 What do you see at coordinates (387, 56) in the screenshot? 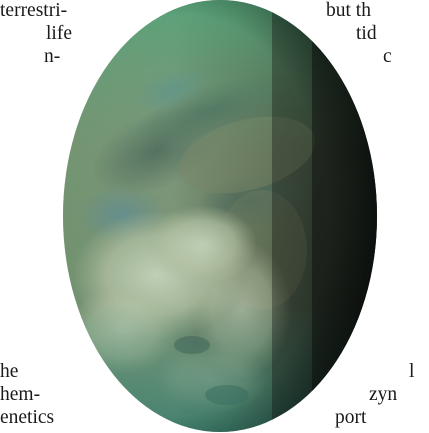
I see `right-text-line-3: c` at bounding box center [387, 56].